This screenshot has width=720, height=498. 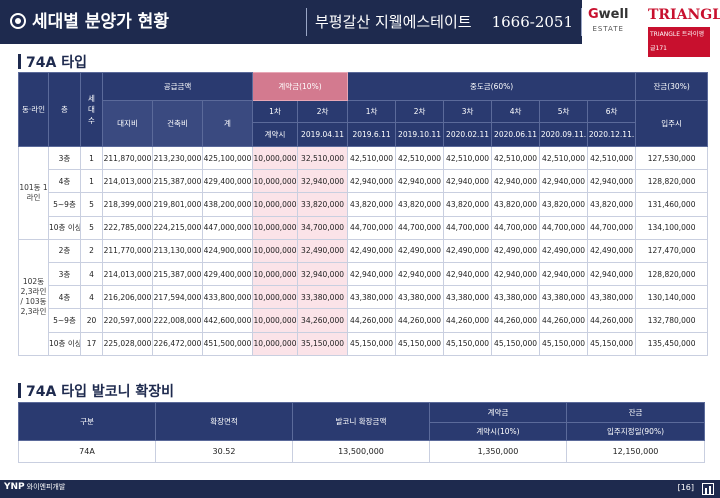 I want to click on land-cell: 214,013,000, so click(x=127, y=274).